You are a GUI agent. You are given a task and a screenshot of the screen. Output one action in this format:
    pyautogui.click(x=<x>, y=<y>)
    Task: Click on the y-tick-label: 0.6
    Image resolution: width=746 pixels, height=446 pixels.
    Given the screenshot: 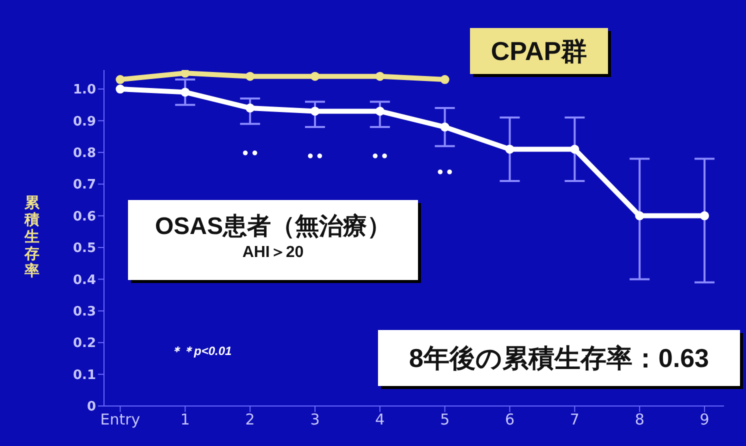 What is the action you would take?
    pyautogui.click(x=84, y=216)
    